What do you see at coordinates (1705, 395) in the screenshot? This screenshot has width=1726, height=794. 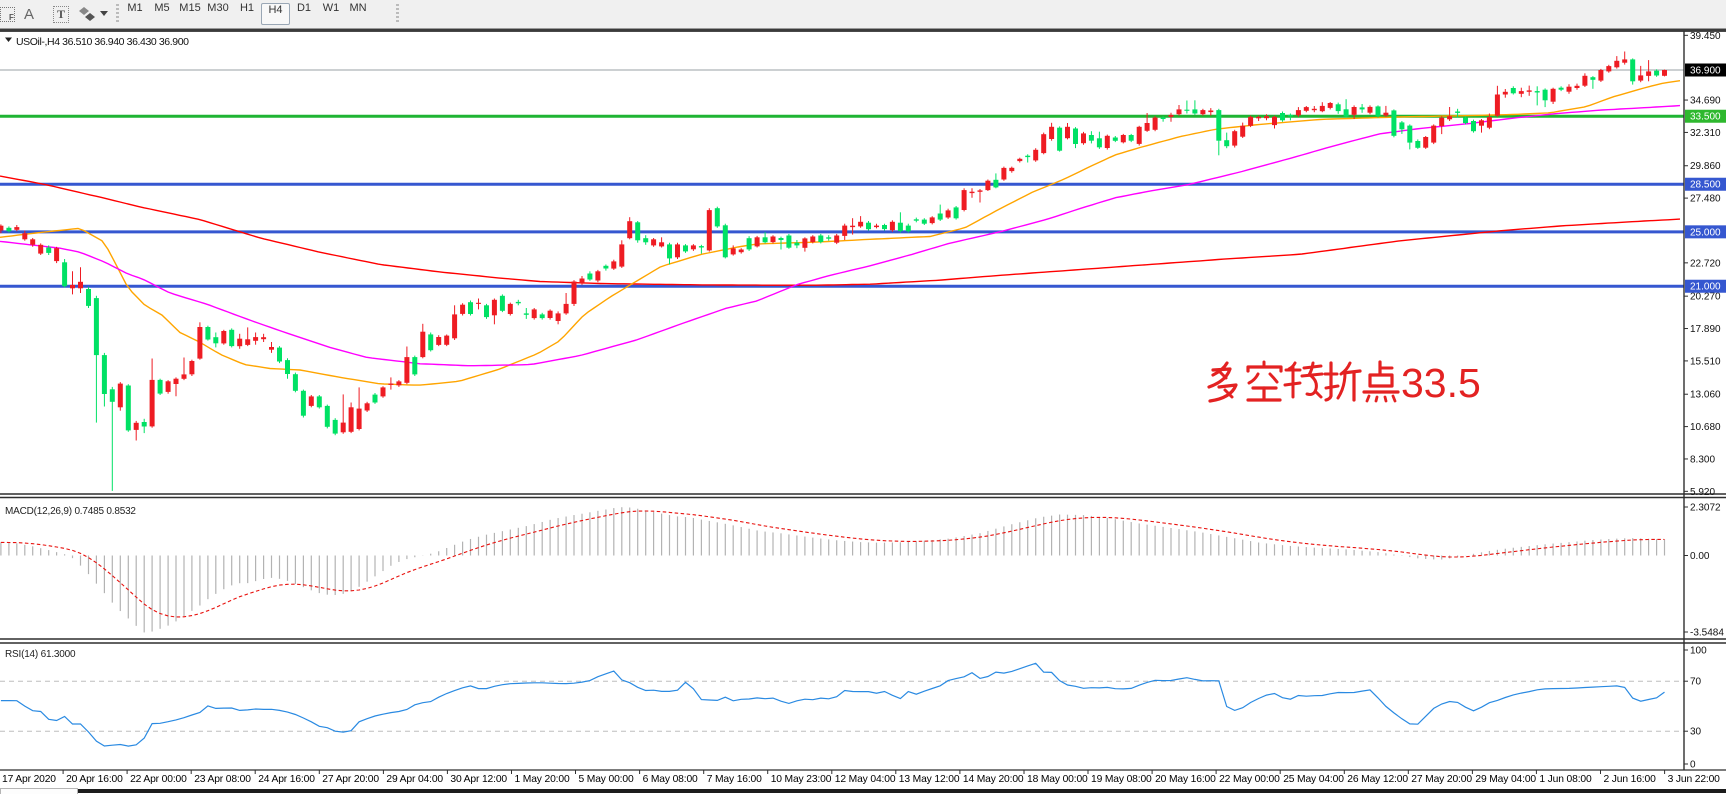 I see `svg-text: 13.060` at bounding box center [1705, 395].